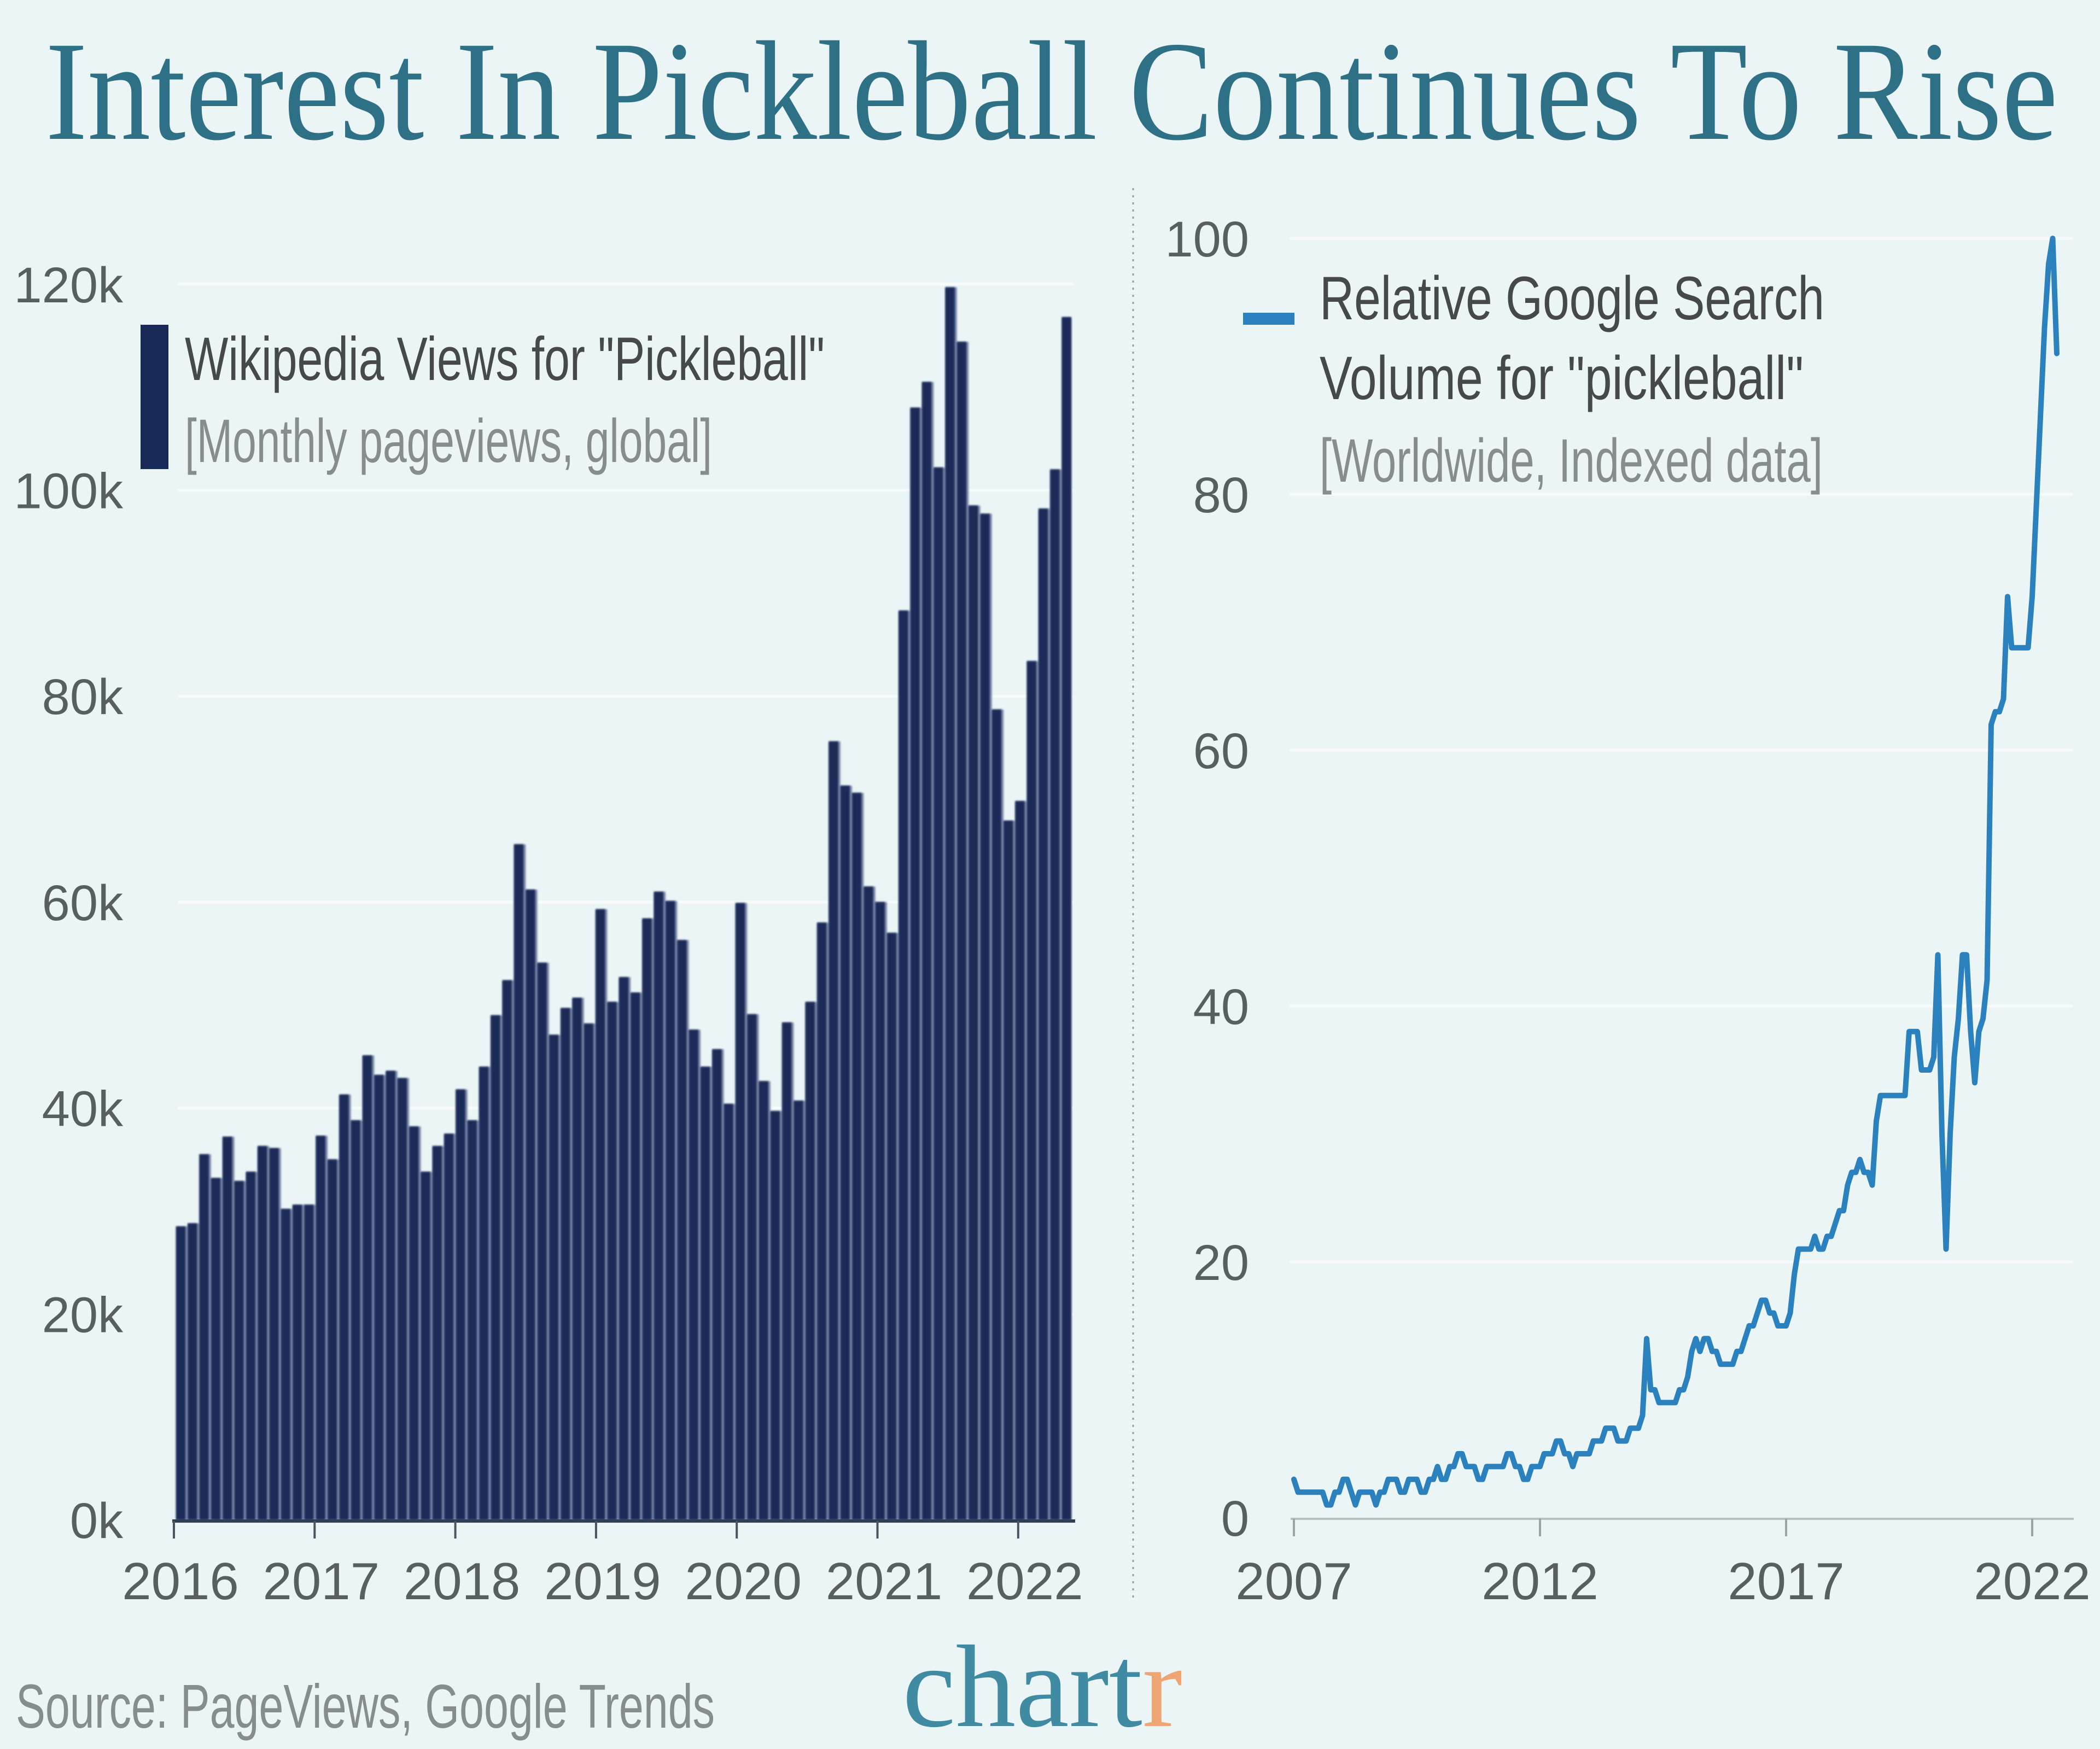 The image size is (2100, 1749). What do you see at coordinates (1221, 1007) in the screenshot?
I see `svg-text: 40` at bounding box center [1221, 1007].